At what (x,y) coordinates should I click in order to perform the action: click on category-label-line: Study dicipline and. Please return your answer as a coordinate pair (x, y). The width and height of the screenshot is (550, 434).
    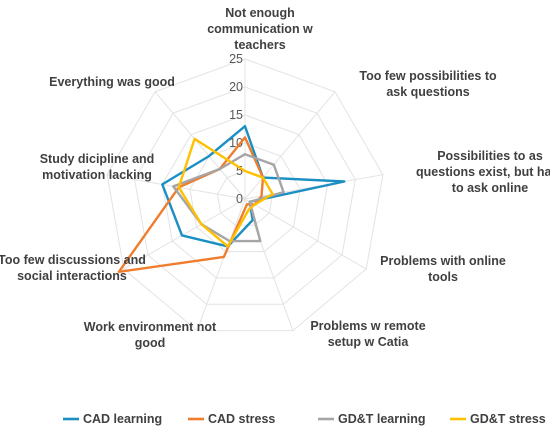
    Looking at the image, I should click on (97, 159).